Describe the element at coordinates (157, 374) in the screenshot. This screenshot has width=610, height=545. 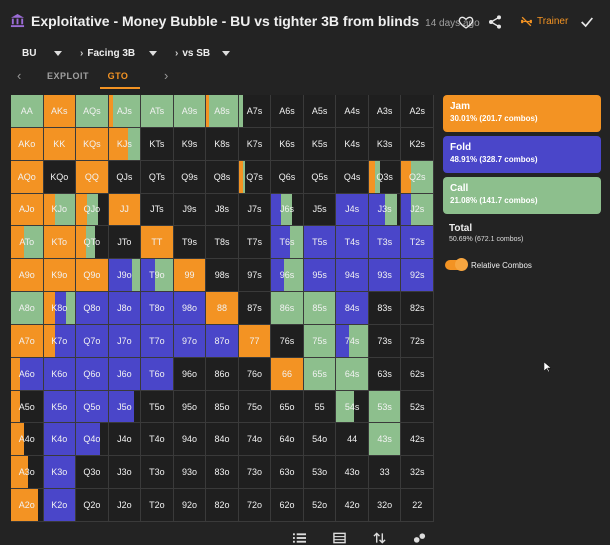
I see `hand-cell-T6o: T6o` at that location.